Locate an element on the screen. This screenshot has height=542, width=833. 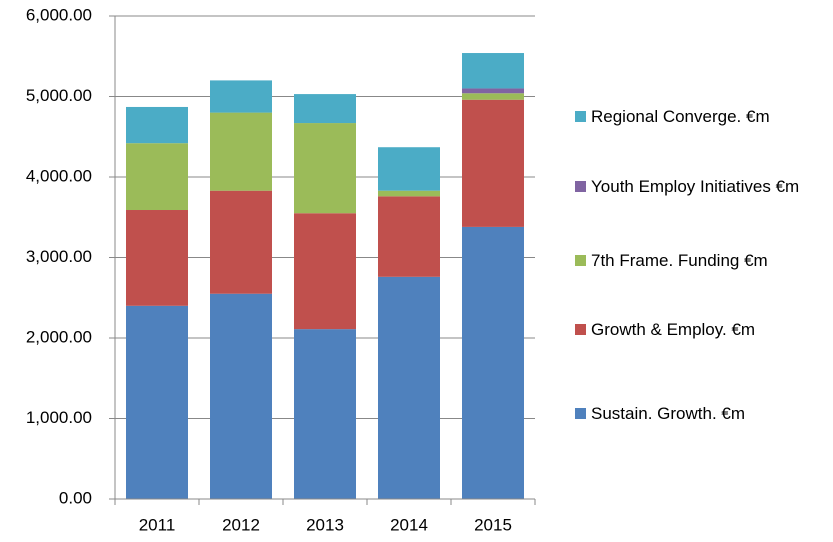
legend-item: Growth & Employ. €m is located at coordinates (700, 330).